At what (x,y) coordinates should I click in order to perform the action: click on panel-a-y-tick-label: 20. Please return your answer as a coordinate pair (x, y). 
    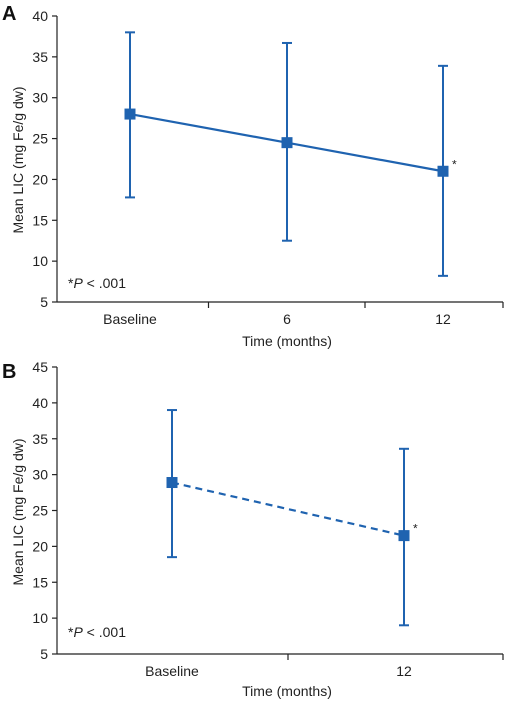
    Looking at the image, I should click on (40, 179).